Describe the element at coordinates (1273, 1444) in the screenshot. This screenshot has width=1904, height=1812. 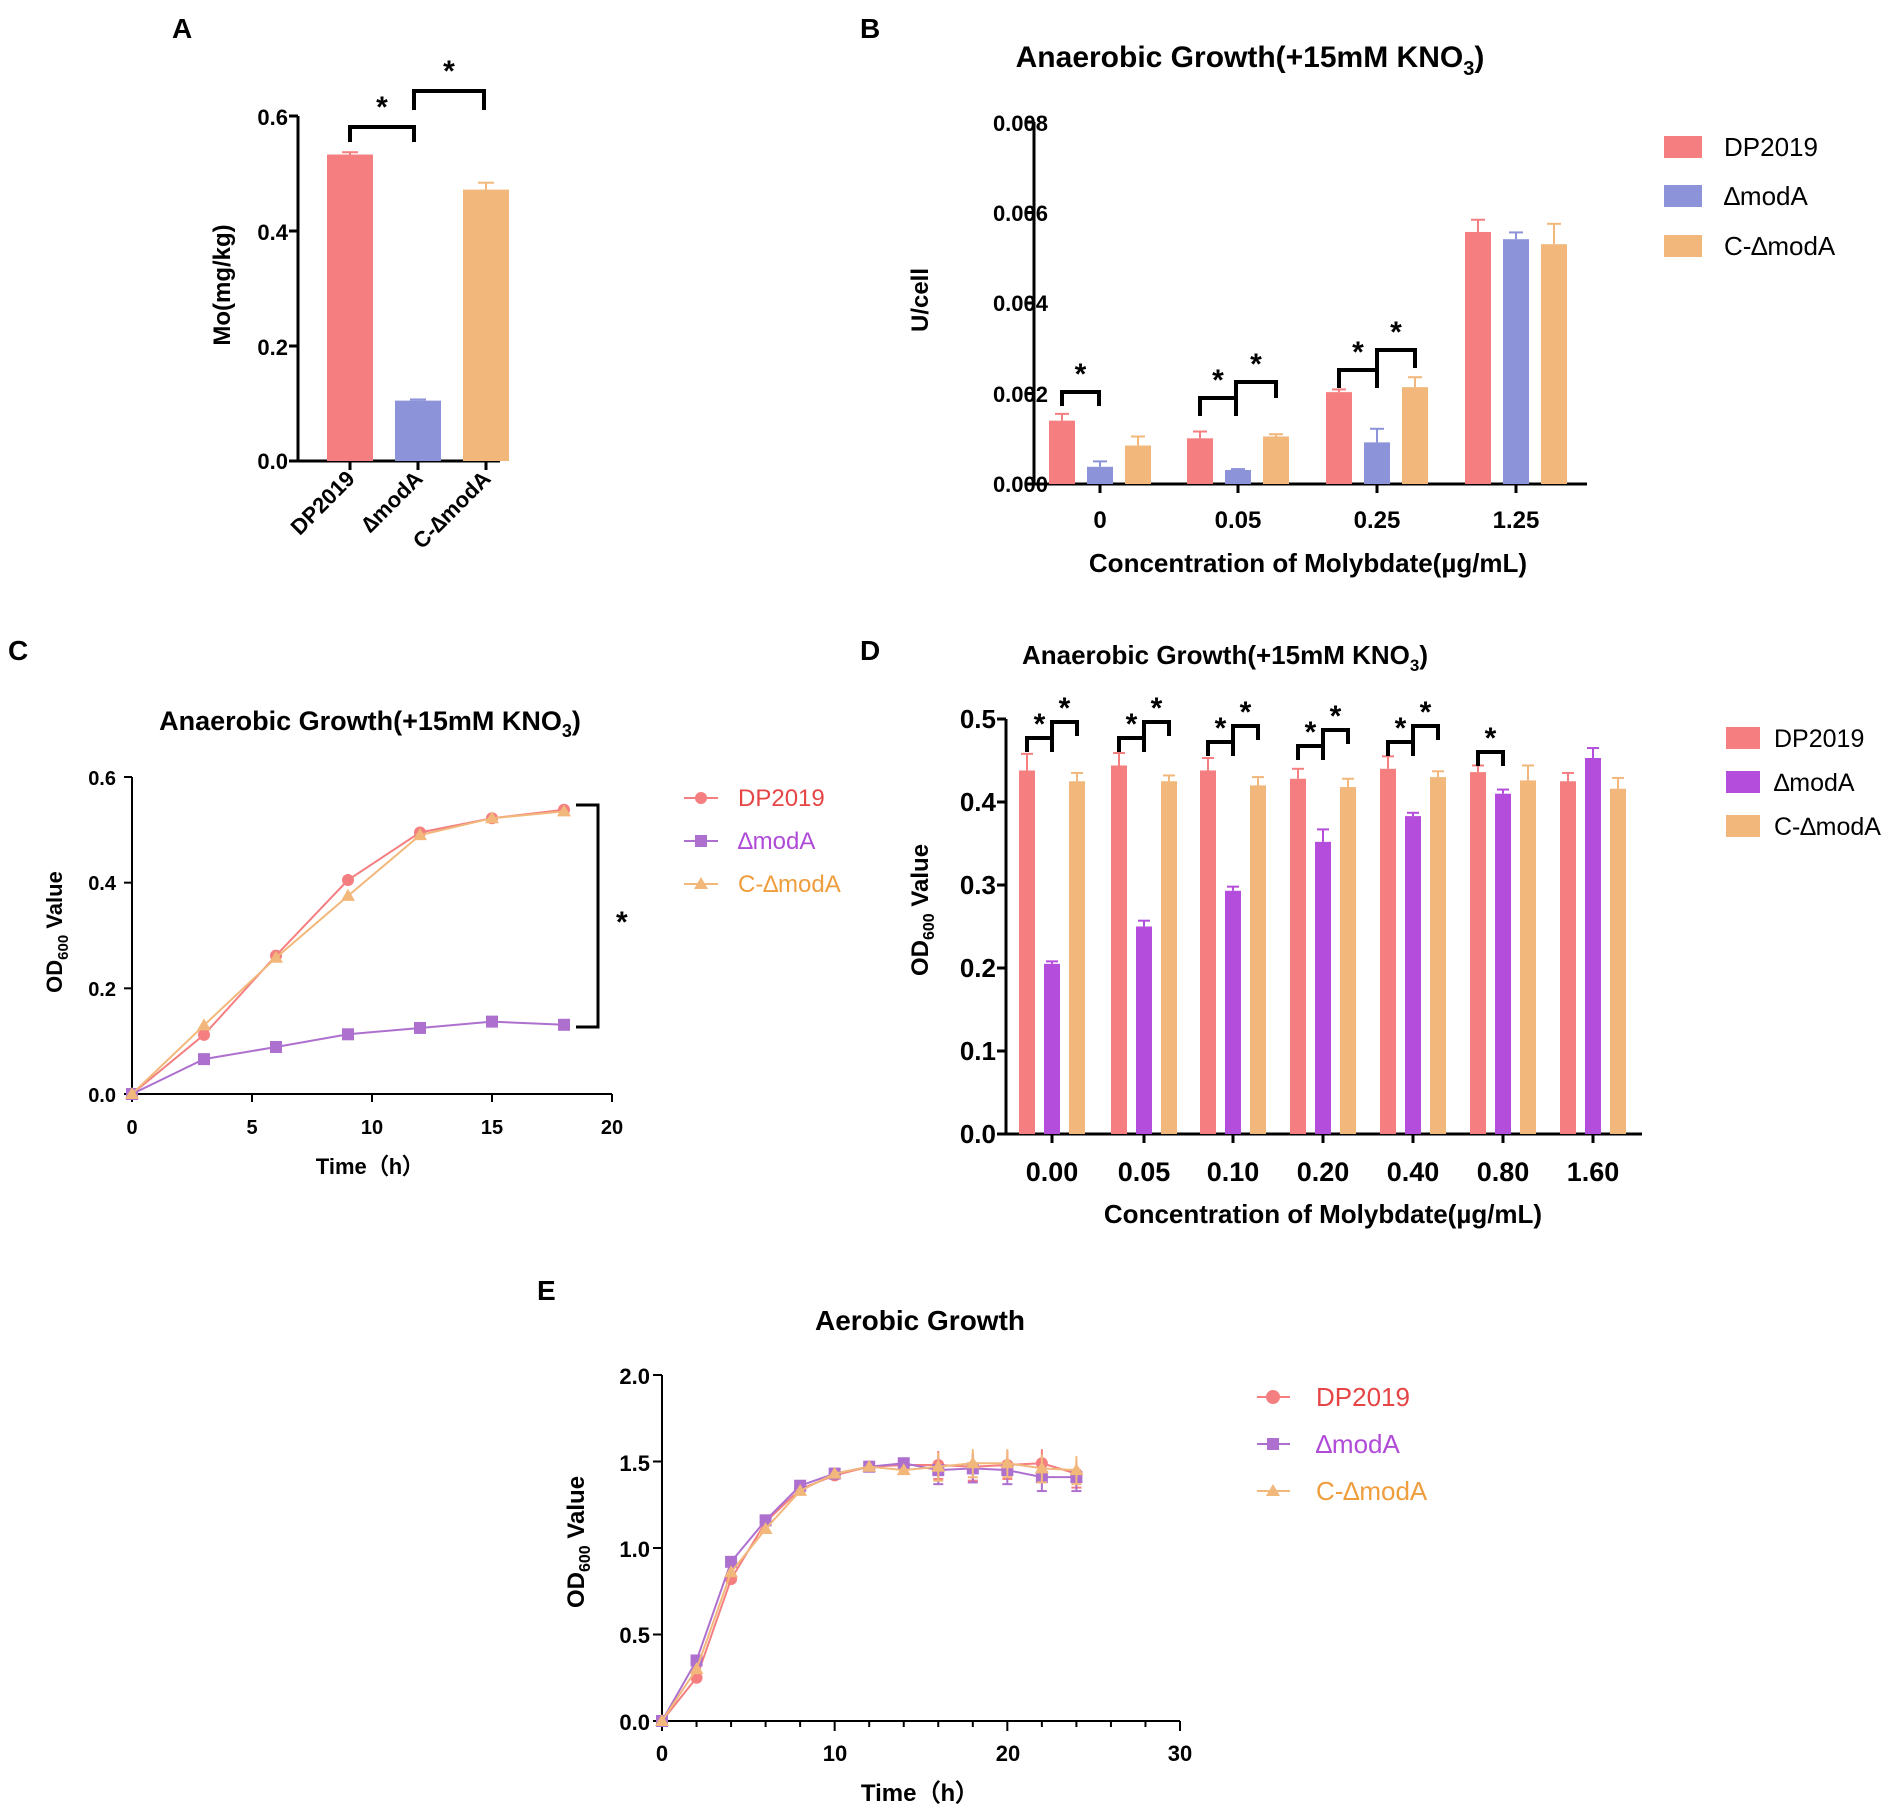
I see `legend-marker-square` at that location.